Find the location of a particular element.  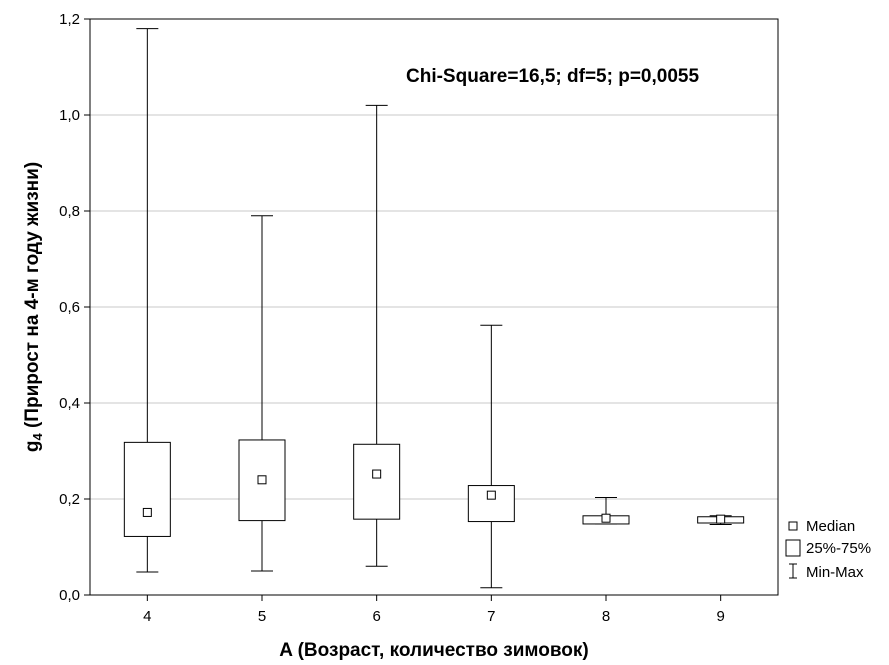

x-tick-label: 6 is located at coordinates (376, 616).